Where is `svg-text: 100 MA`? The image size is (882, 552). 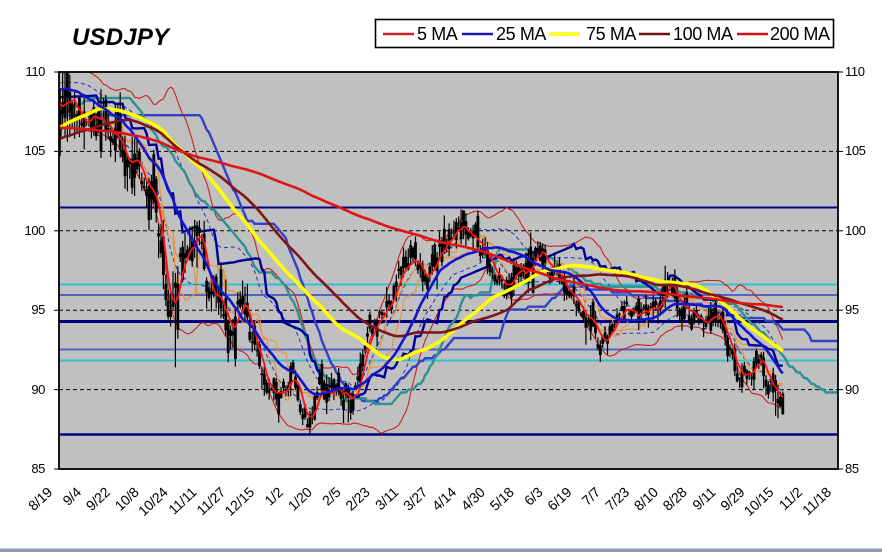 svg-text: 100 MA is located at coordinates (703, 34).